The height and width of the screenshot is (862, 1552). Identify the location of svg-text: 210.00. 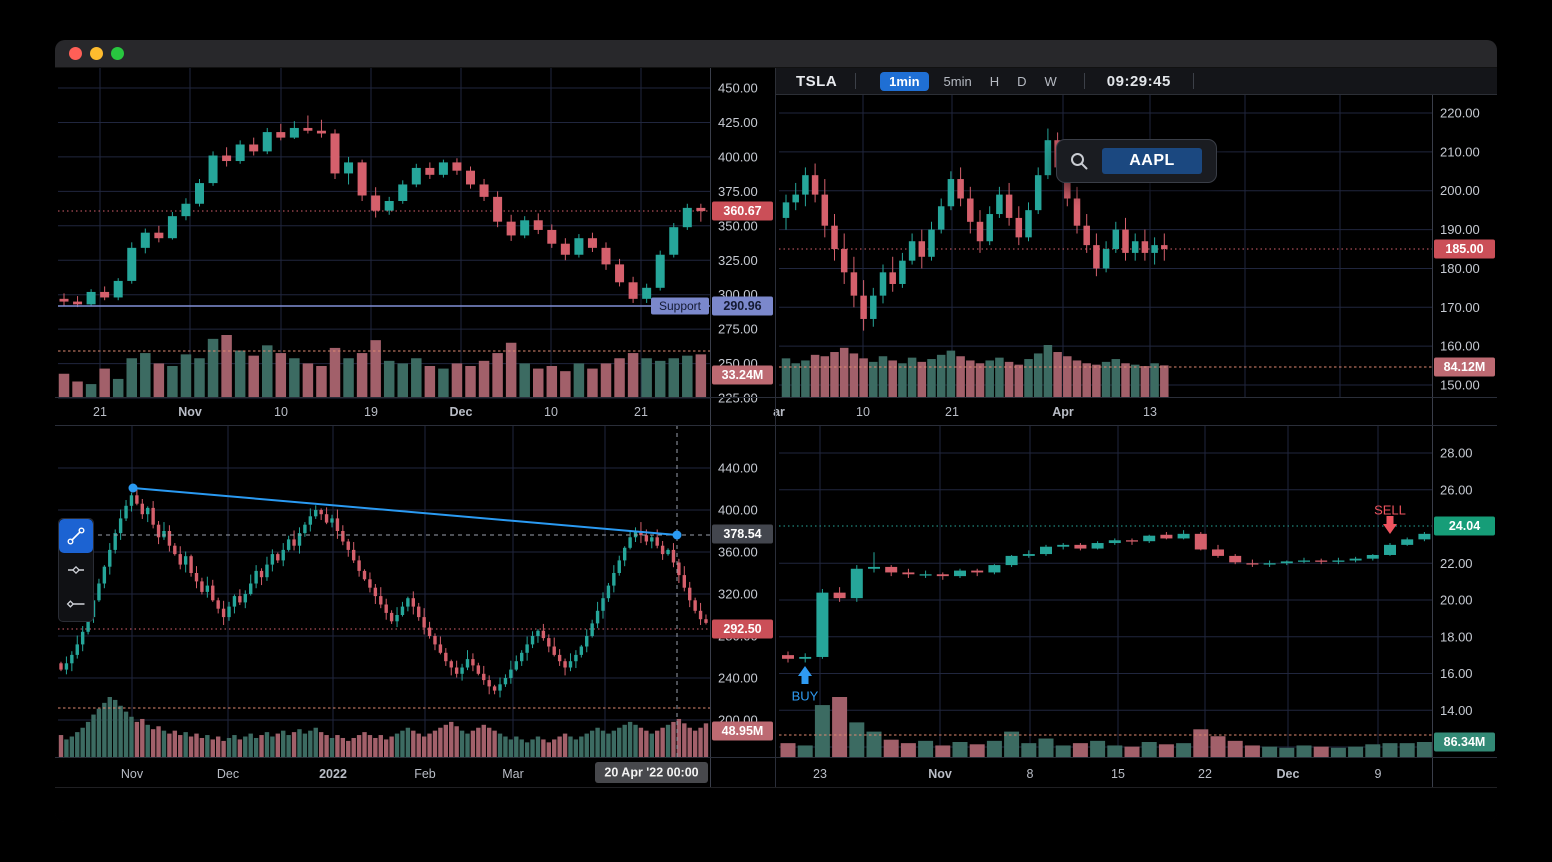
(1460, 151).